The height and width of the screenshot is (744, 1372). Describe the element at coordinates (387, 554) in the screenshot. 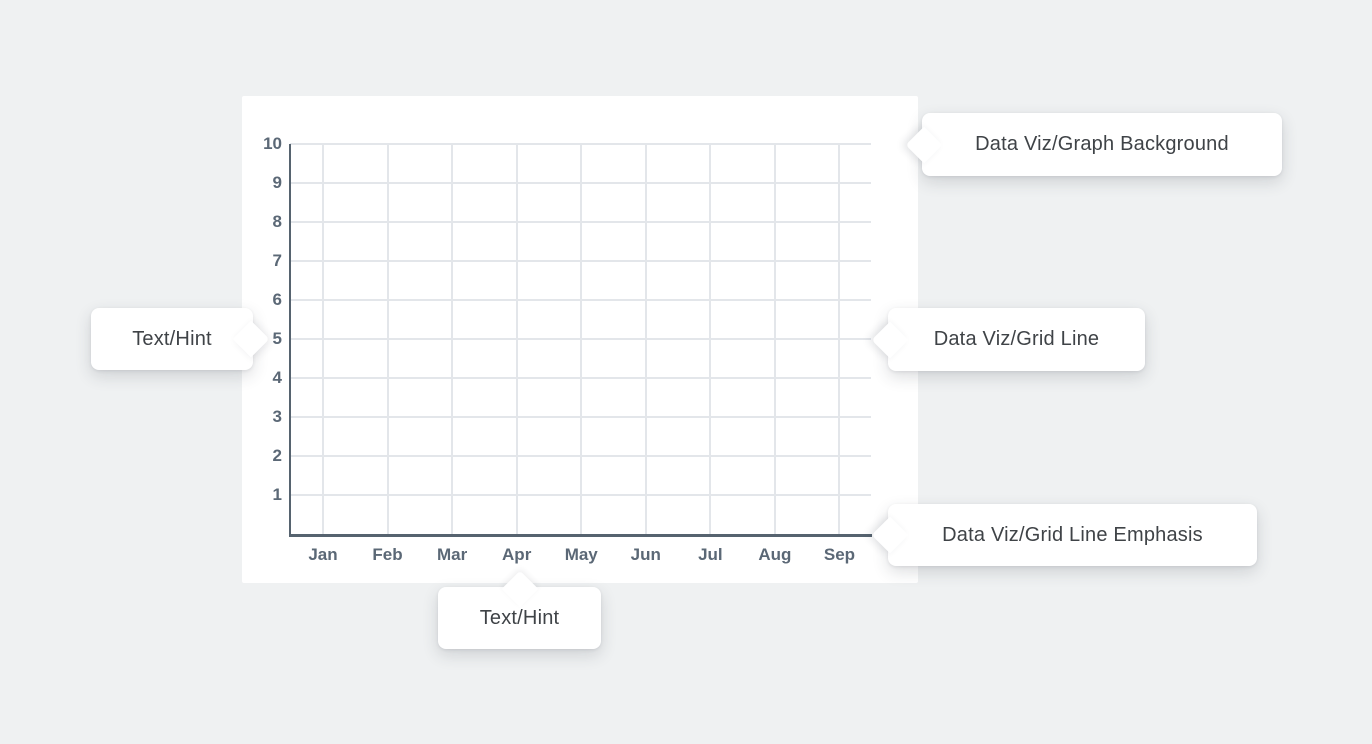

I see `x-tick-label: Feb` at that location.